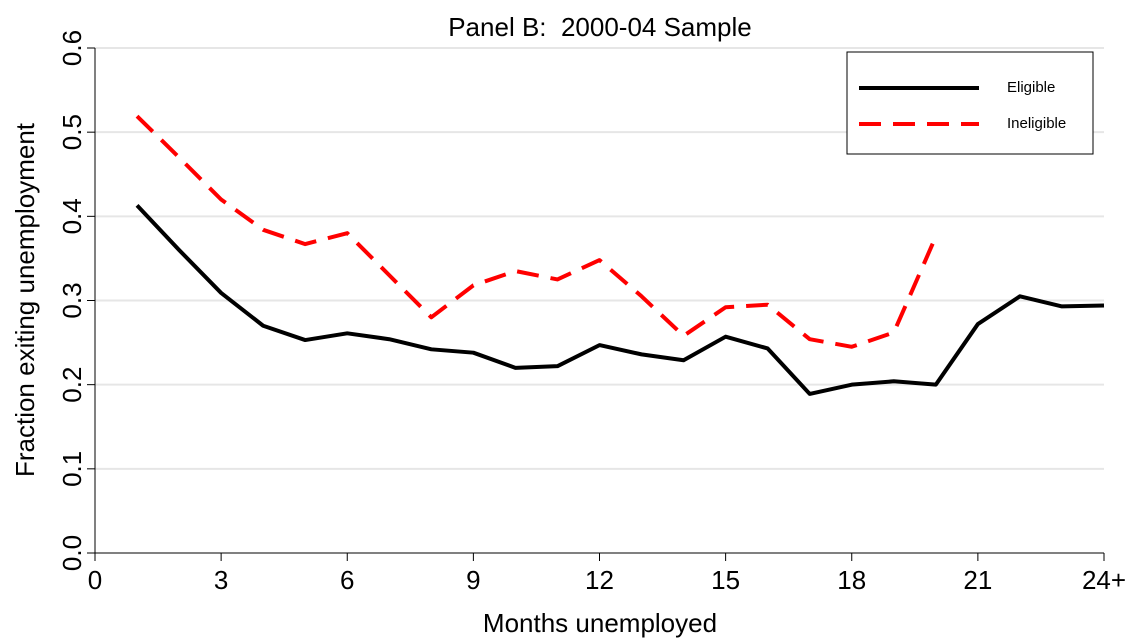  I want to click on legend-box, so click(970, 103).